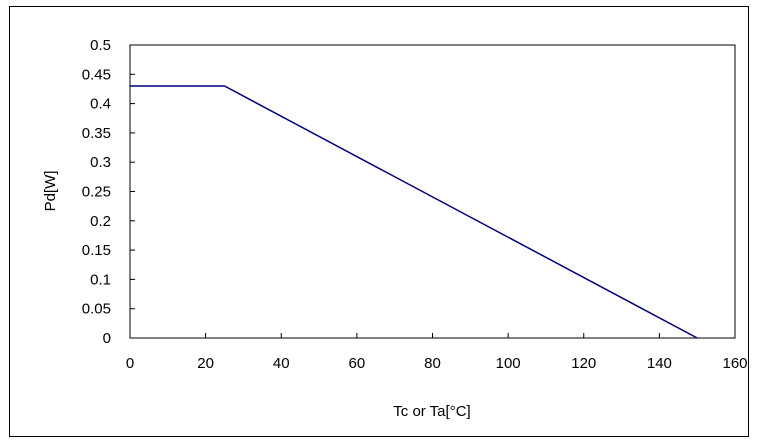  I want to click on x-tick-label: 160, so click(734, 363).